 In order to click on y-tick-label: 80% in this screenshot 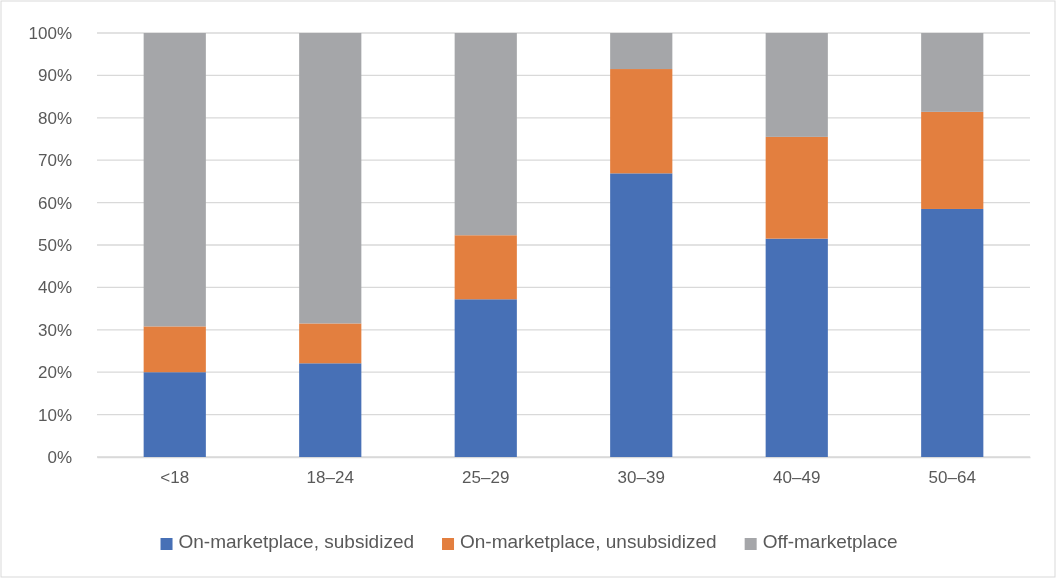, I will do `click(54, 118)`.